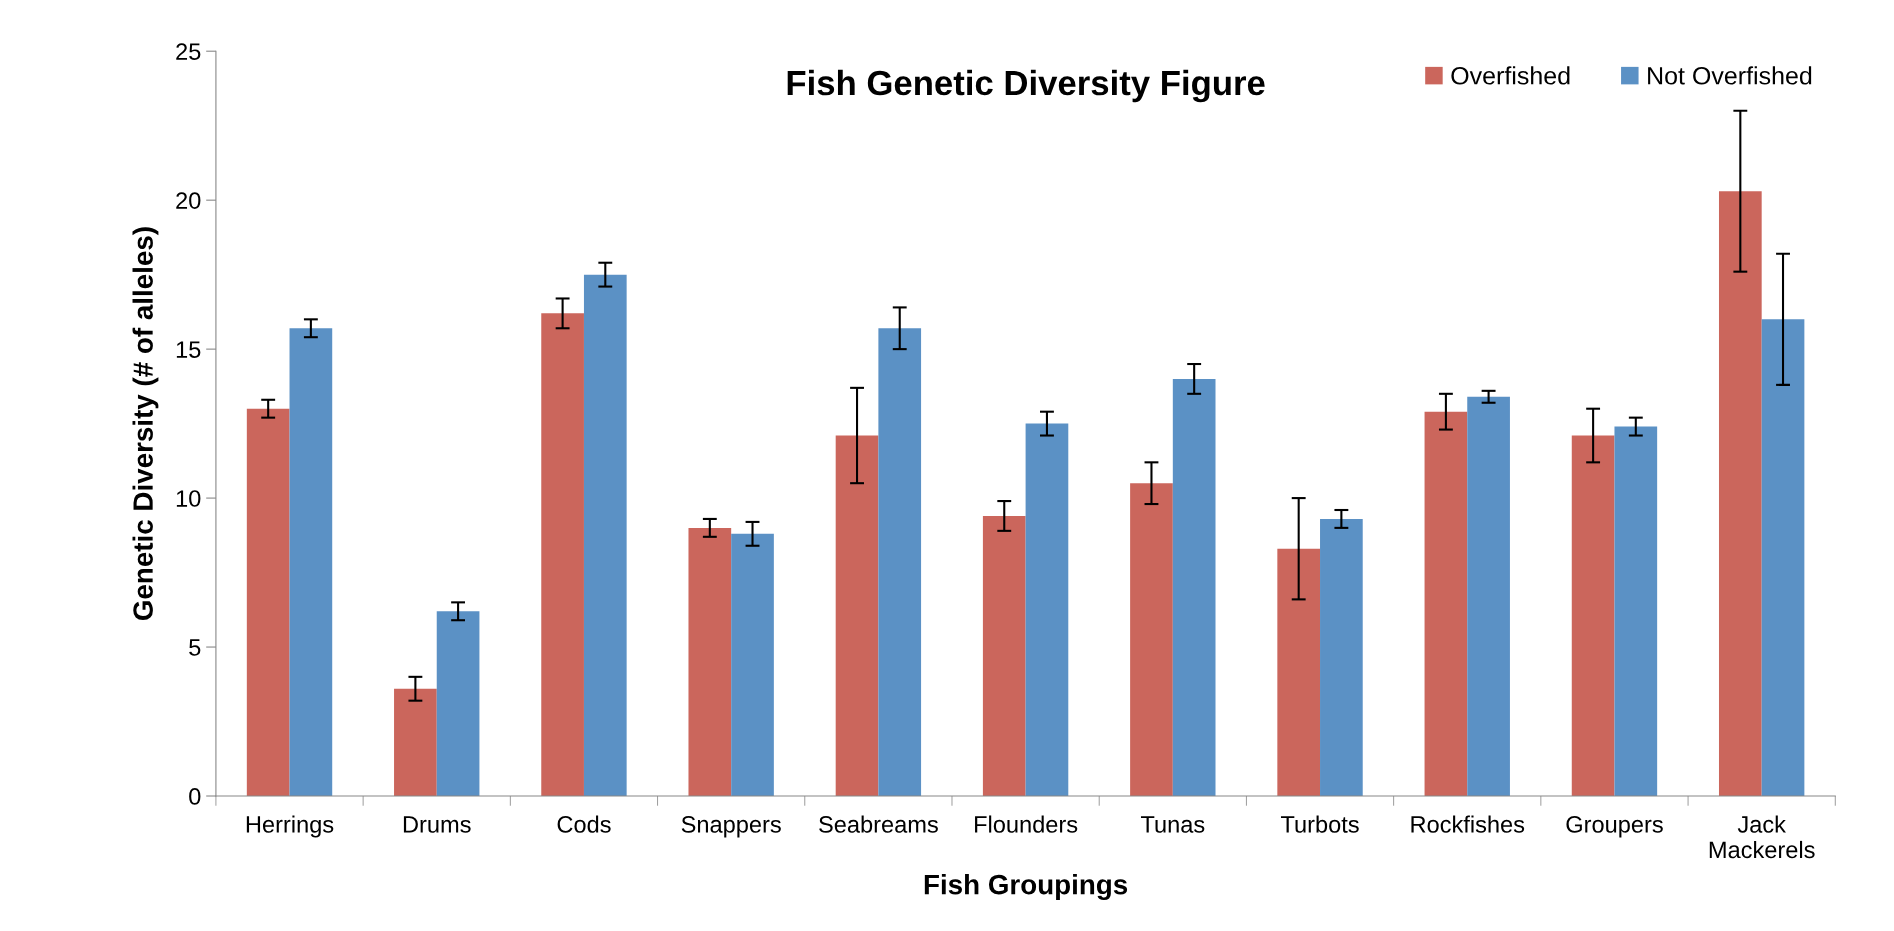 The width and height of the screenshot is (1894, 931). What do you see at coordinates (195, 796) in the screenshot?
I see `y-tick-label: 0` at bounding box center [195, 796].